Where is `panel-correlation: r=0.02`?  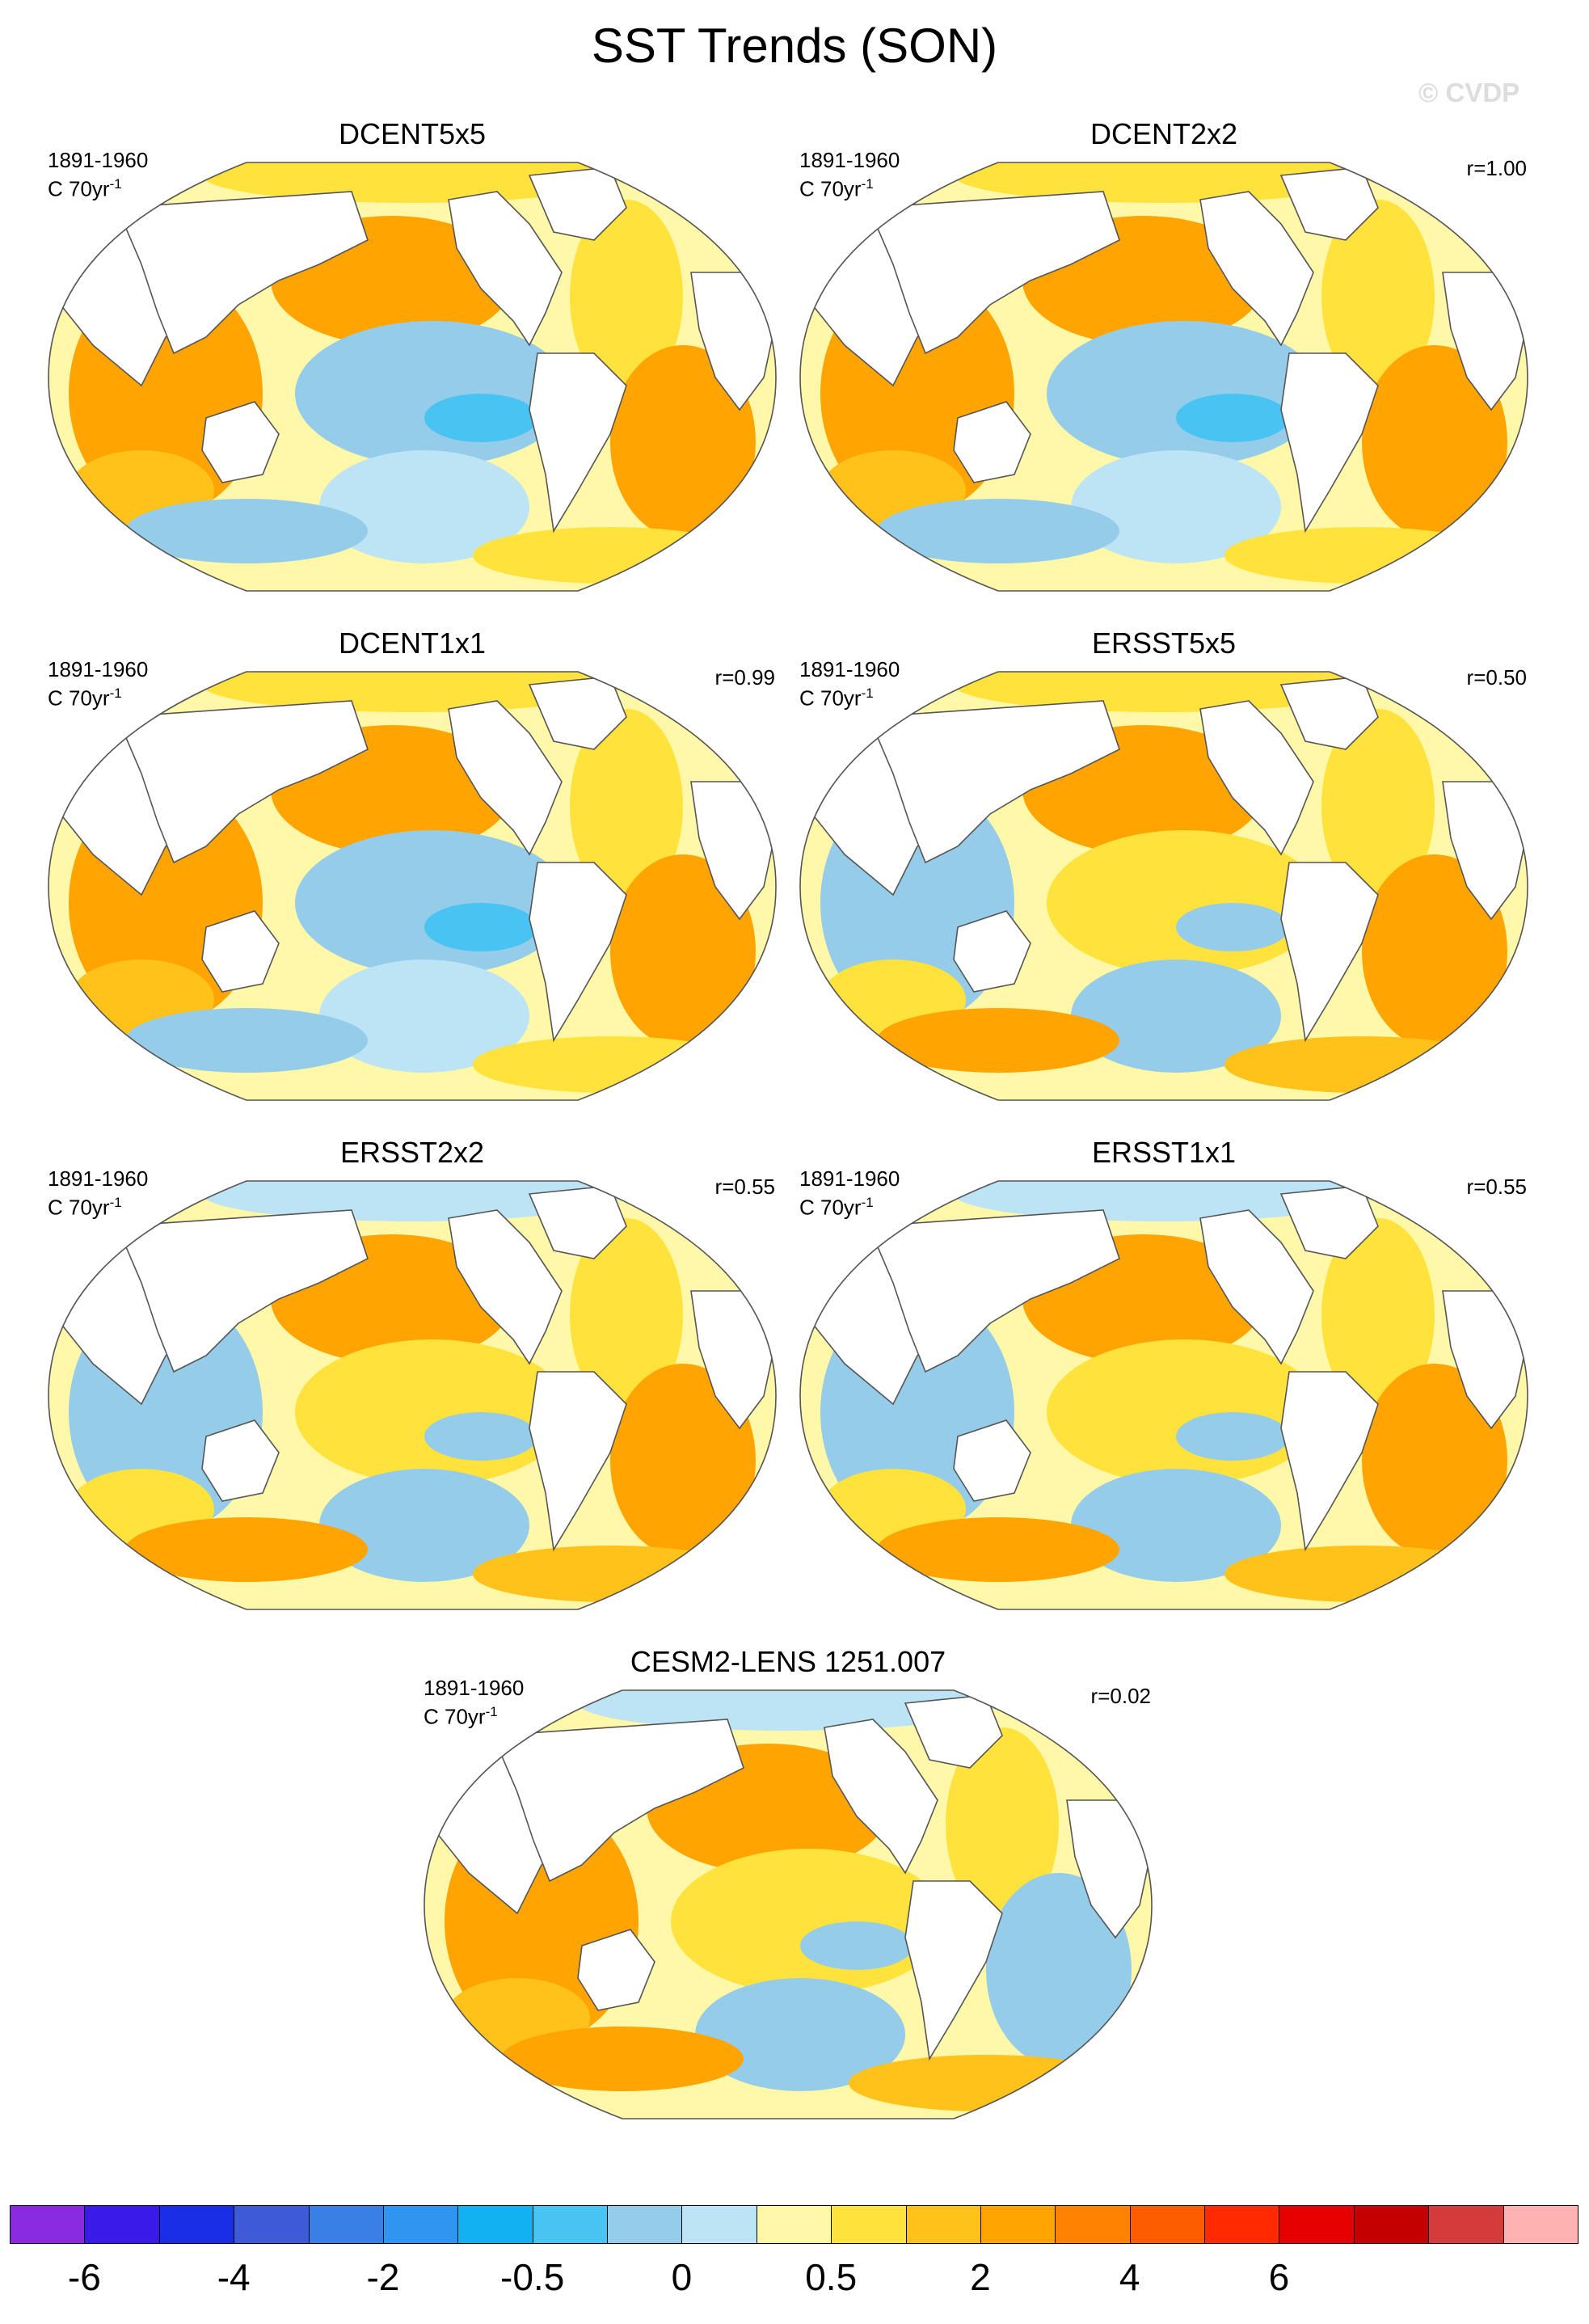 panel-correlation: r=0.02 is located at coordinates (1120, 1696).